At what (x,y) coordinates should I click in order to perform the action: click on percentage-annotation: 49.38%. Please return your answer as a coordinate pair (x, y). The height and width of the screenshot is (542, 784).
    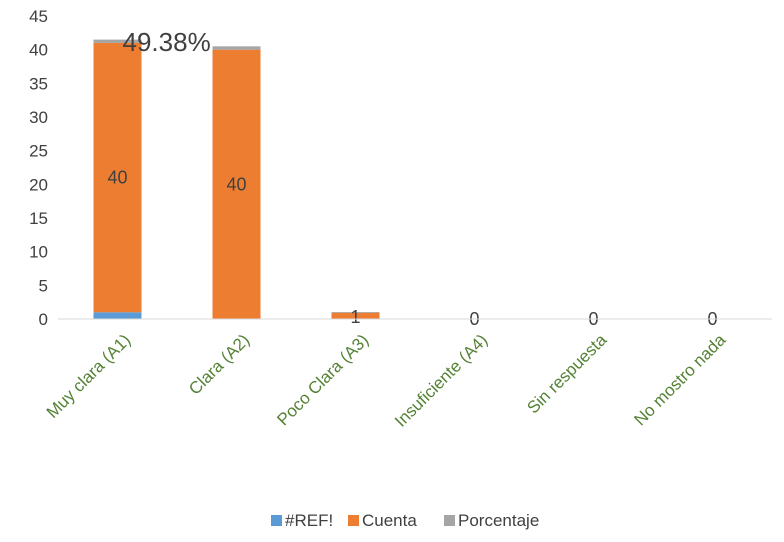
    Looking at the image, I should click on (167, 42).